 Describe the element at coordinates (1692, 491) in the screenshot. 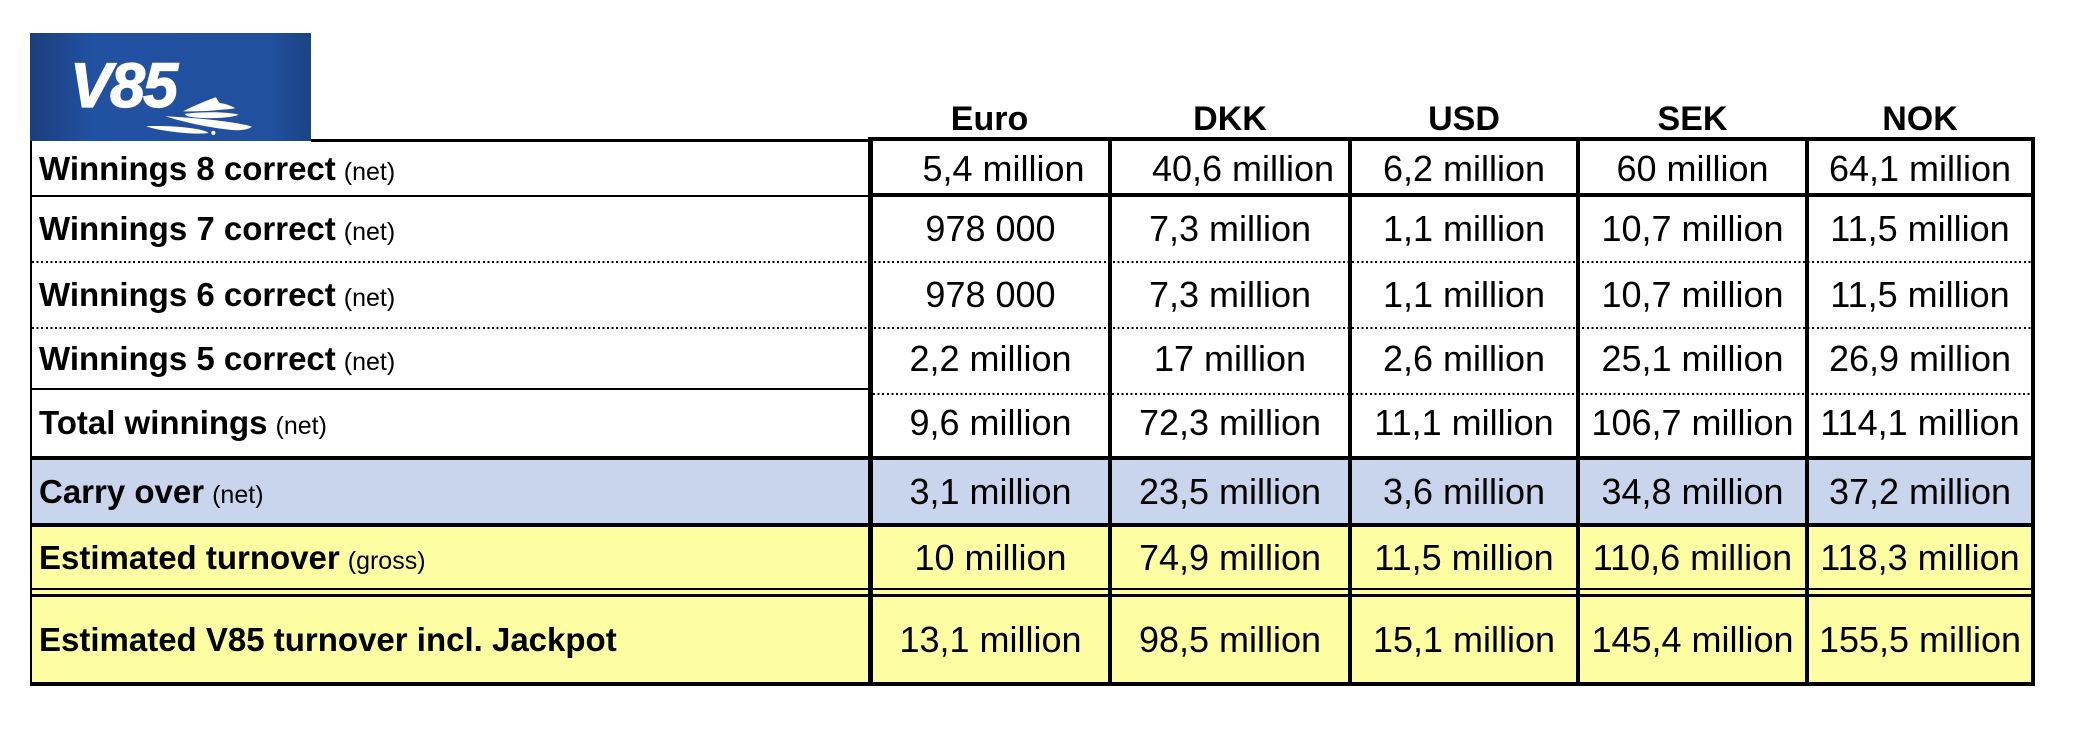

I see `table-cell: 34,8 million` at that location.